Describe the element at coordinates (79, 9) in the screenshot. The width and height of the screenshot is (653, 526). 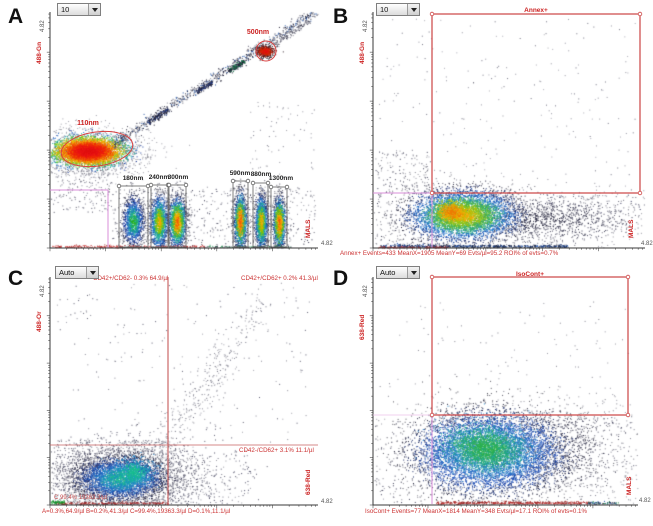
I see `scale-dropdown-a: 10` at that location.